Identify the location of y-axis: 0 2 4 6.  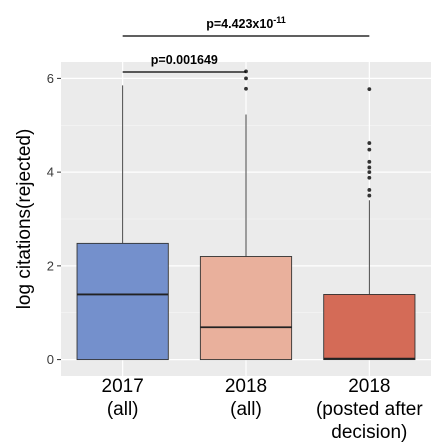
(54, 219).